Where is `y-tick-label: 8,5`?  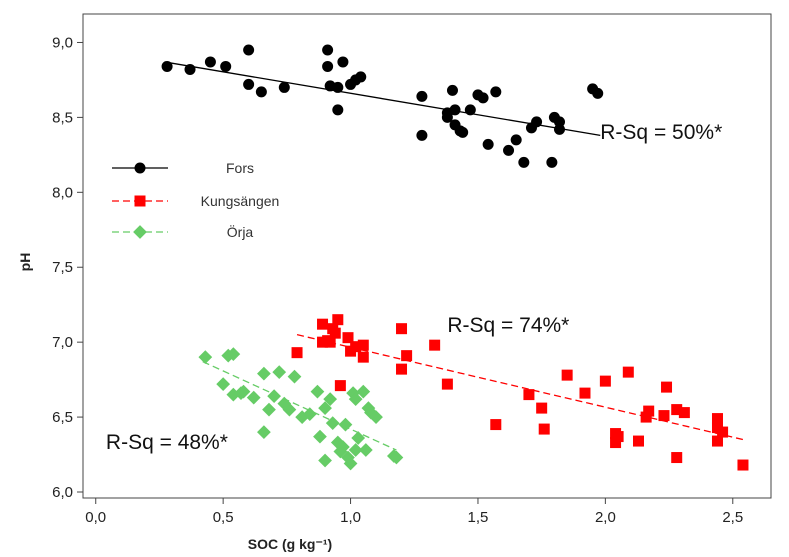
y-tick-label: 8,5 is located at coordinates (62, 117).